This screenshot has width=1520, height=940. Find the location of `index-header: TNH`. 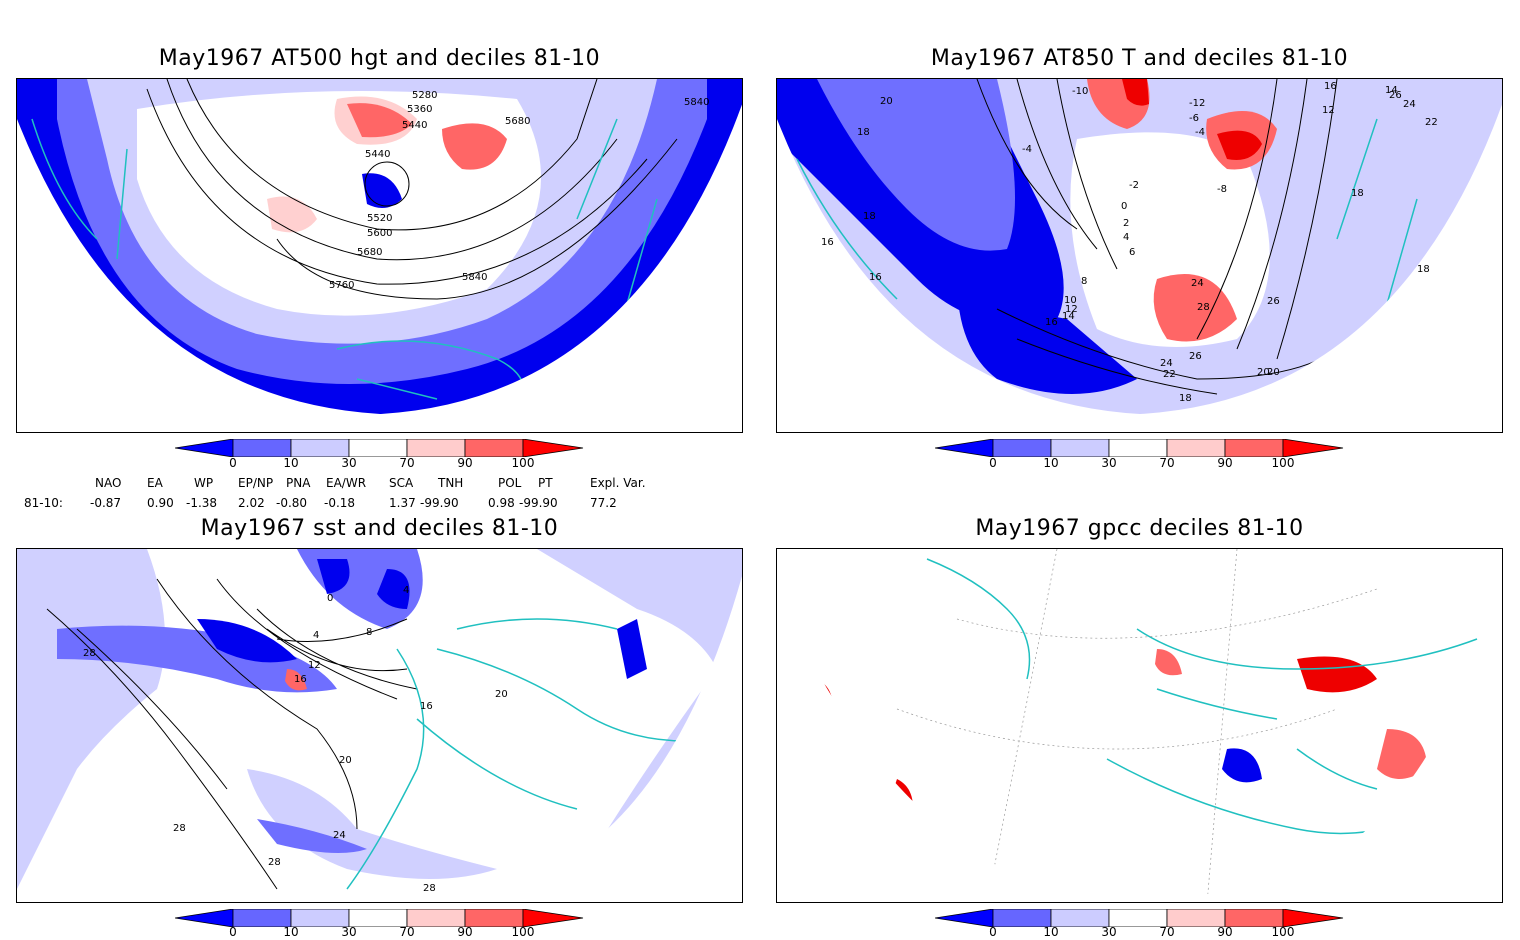

index-header: TNH is located at coordinates (451, 483).